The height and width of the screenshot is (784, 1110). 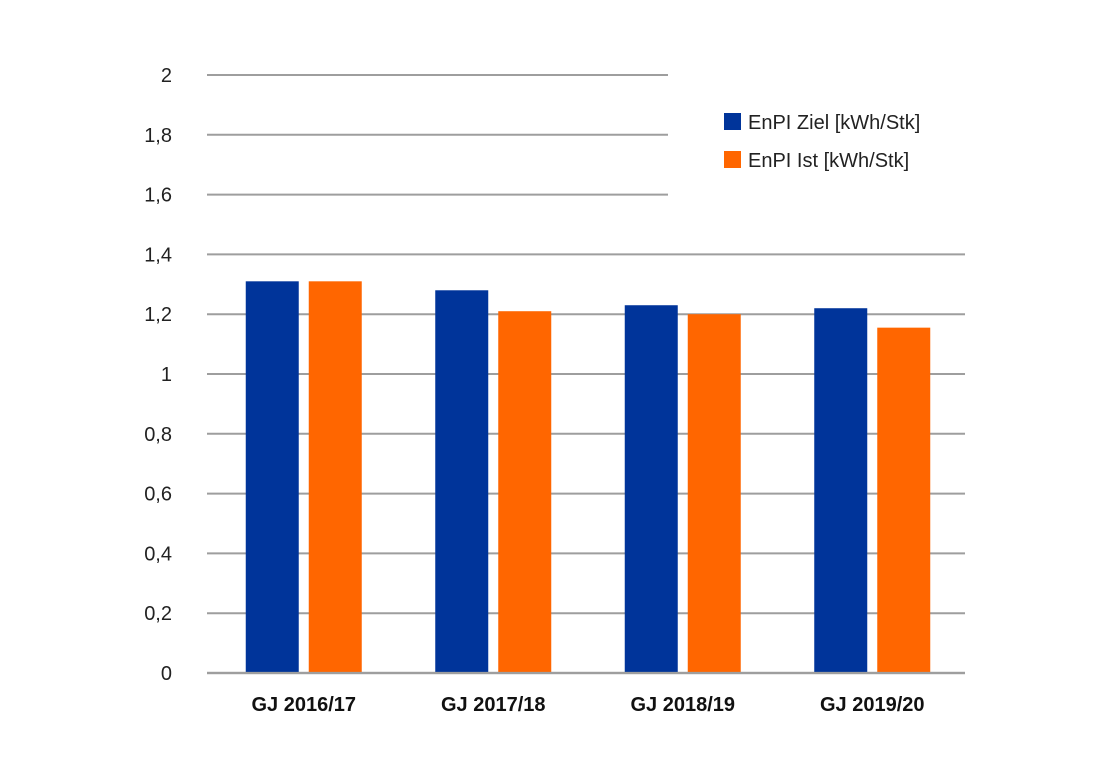 I want to click on y-tick-label: 1,6, so click(x=158, y=196).